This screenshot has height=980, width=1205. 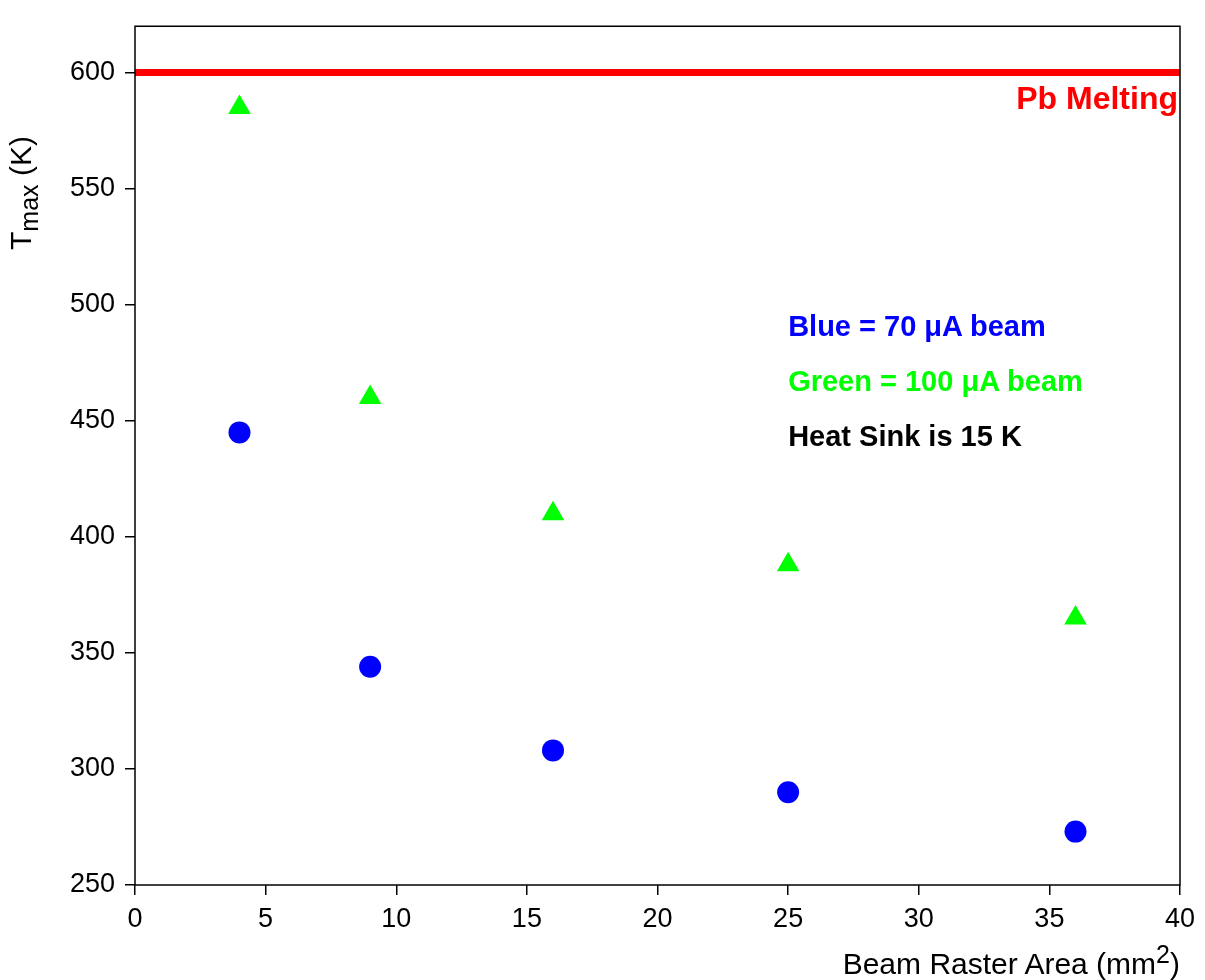 What do you see at coordinates (657, 917) in the screenshot?
I see `x-tick-label: 20` at bounding box center [657, 917].